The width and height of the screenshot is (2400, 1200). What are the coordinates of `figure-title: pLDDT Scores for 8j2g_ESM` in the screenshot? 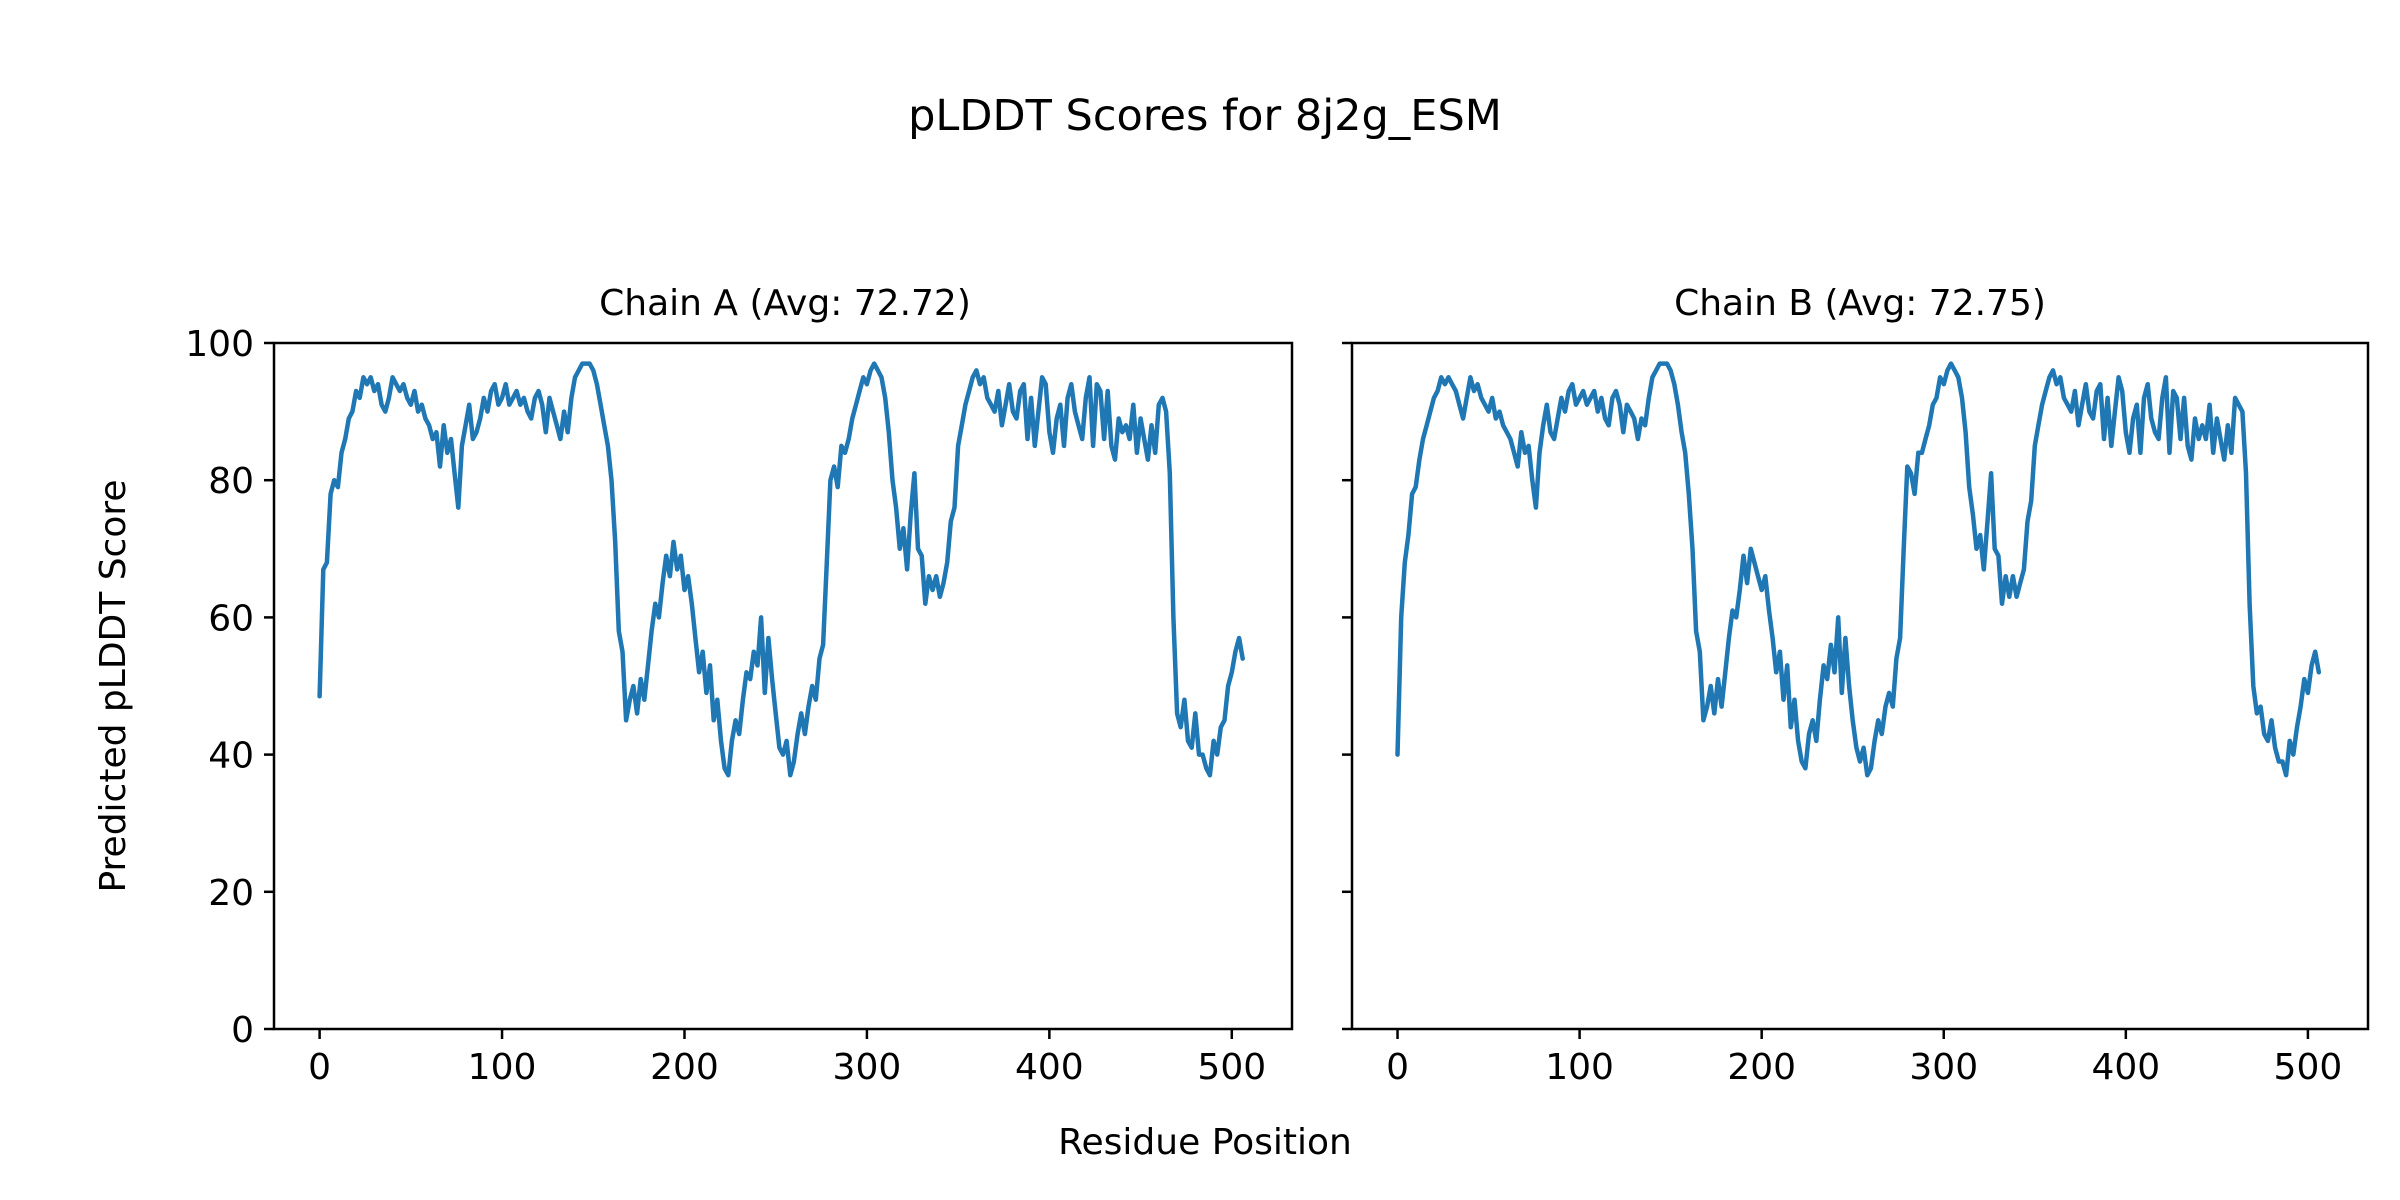 It's located at (1205, 116).